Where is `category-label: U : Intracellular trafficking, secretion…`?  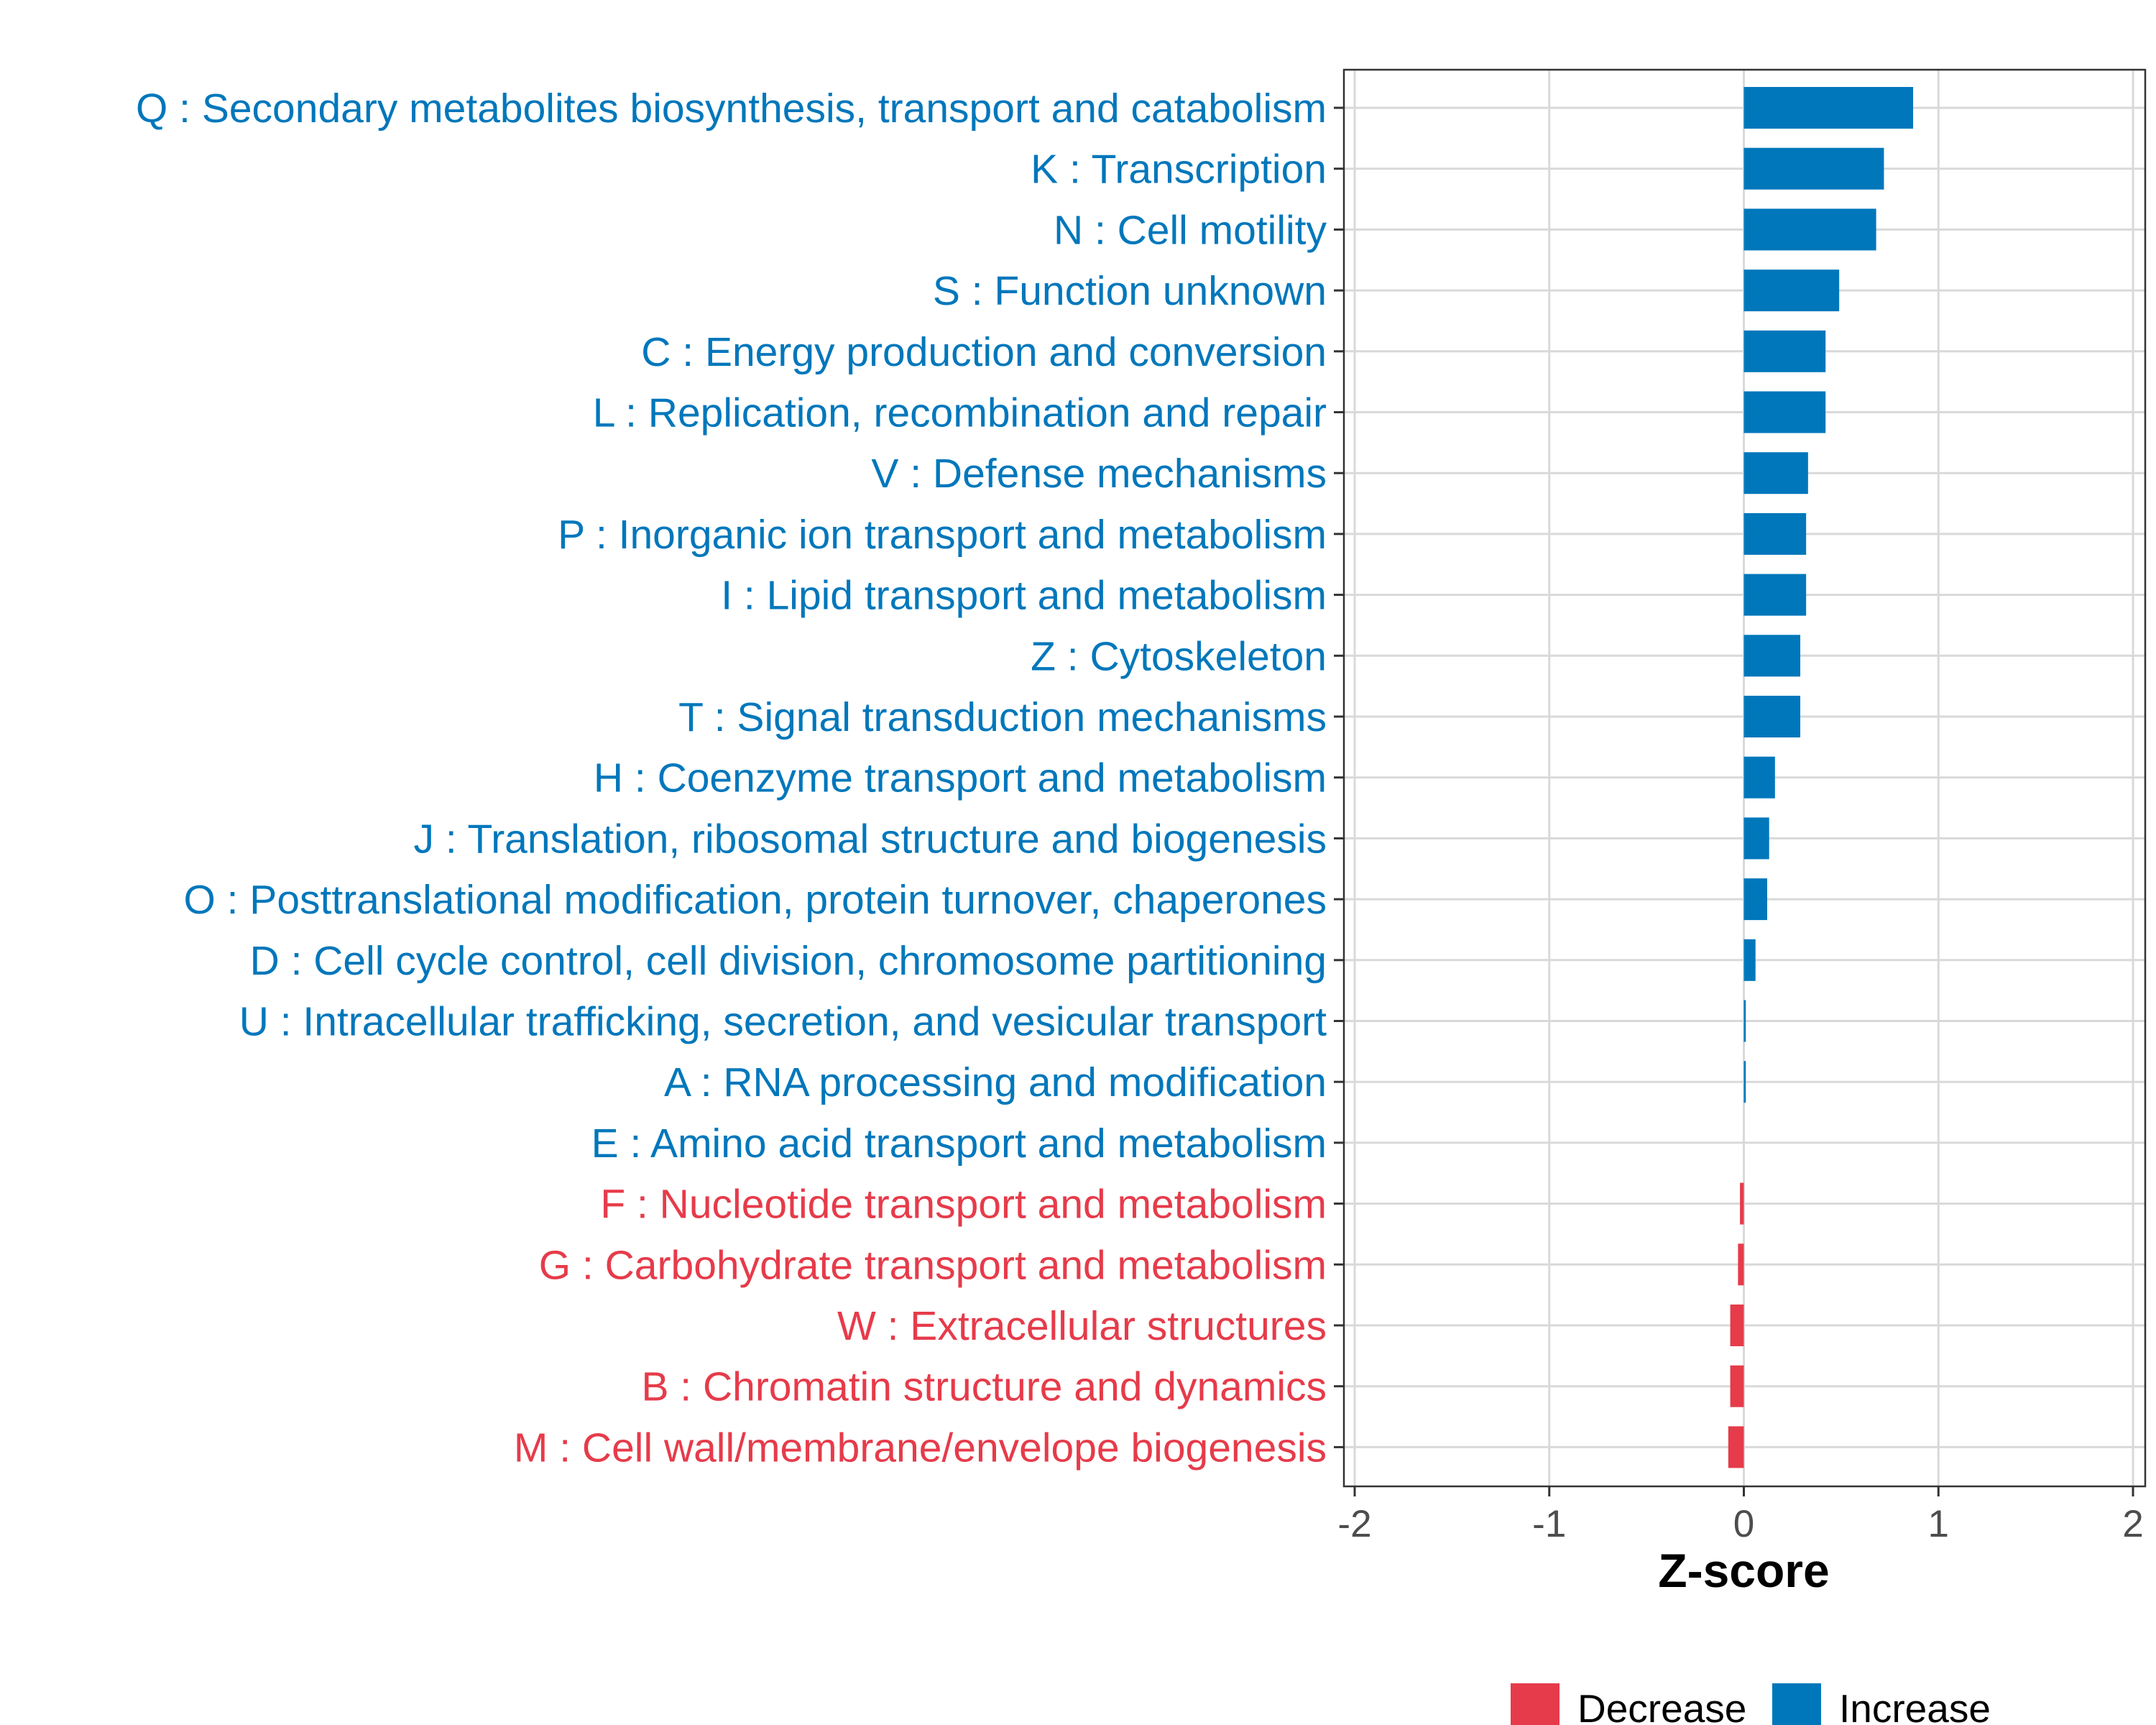
category-label: U : Intracellular trafficking, secretion… is located at coordinates (783, 1022).